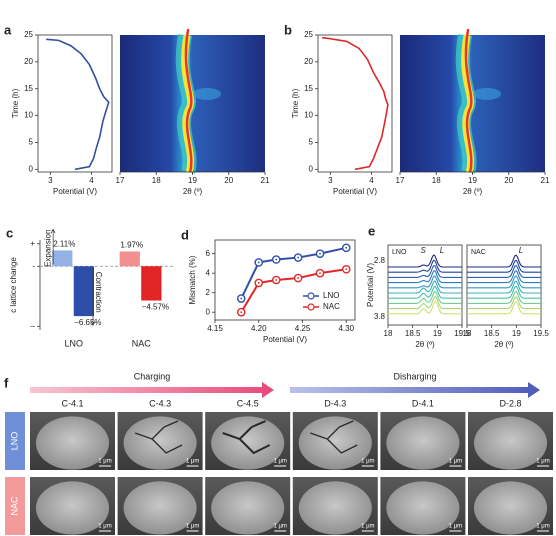  What do you see at coordinates (208, 292) in the screenshot?
I see `y-tick-label: 2` at bounding box center [208, 292].